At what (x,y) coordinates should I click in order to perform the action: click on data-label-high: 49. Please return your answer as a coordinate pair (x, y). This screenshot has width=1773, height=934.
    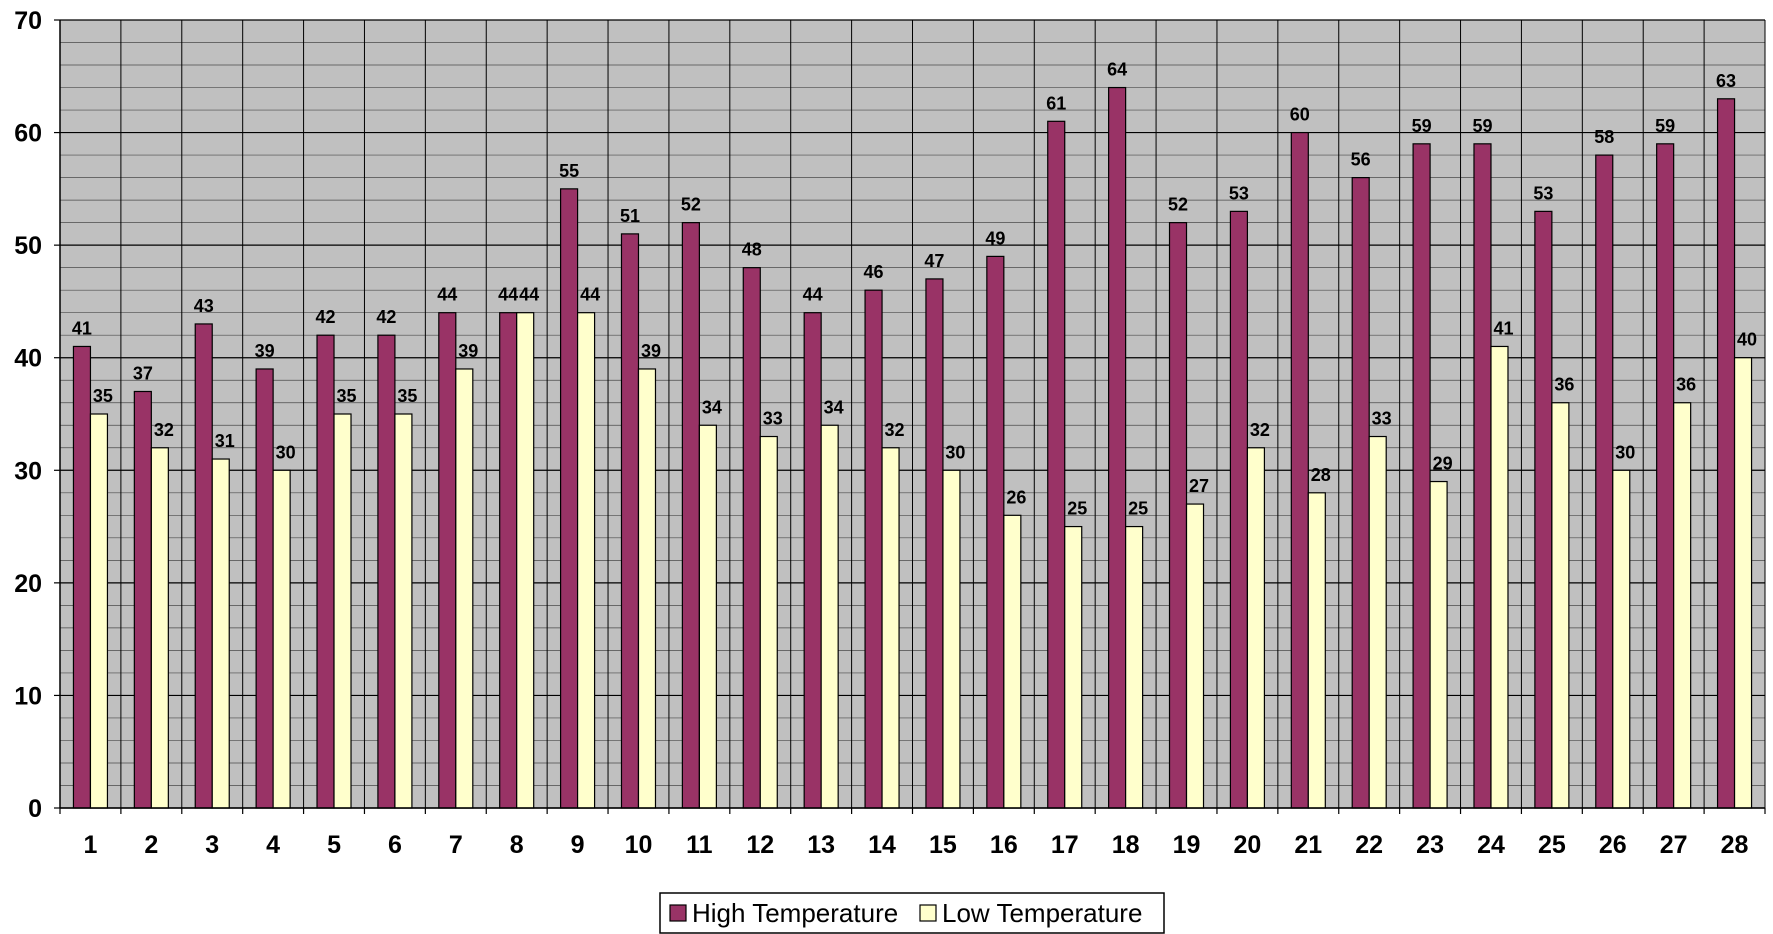
    Looking at the image, I should click on (995, 238).